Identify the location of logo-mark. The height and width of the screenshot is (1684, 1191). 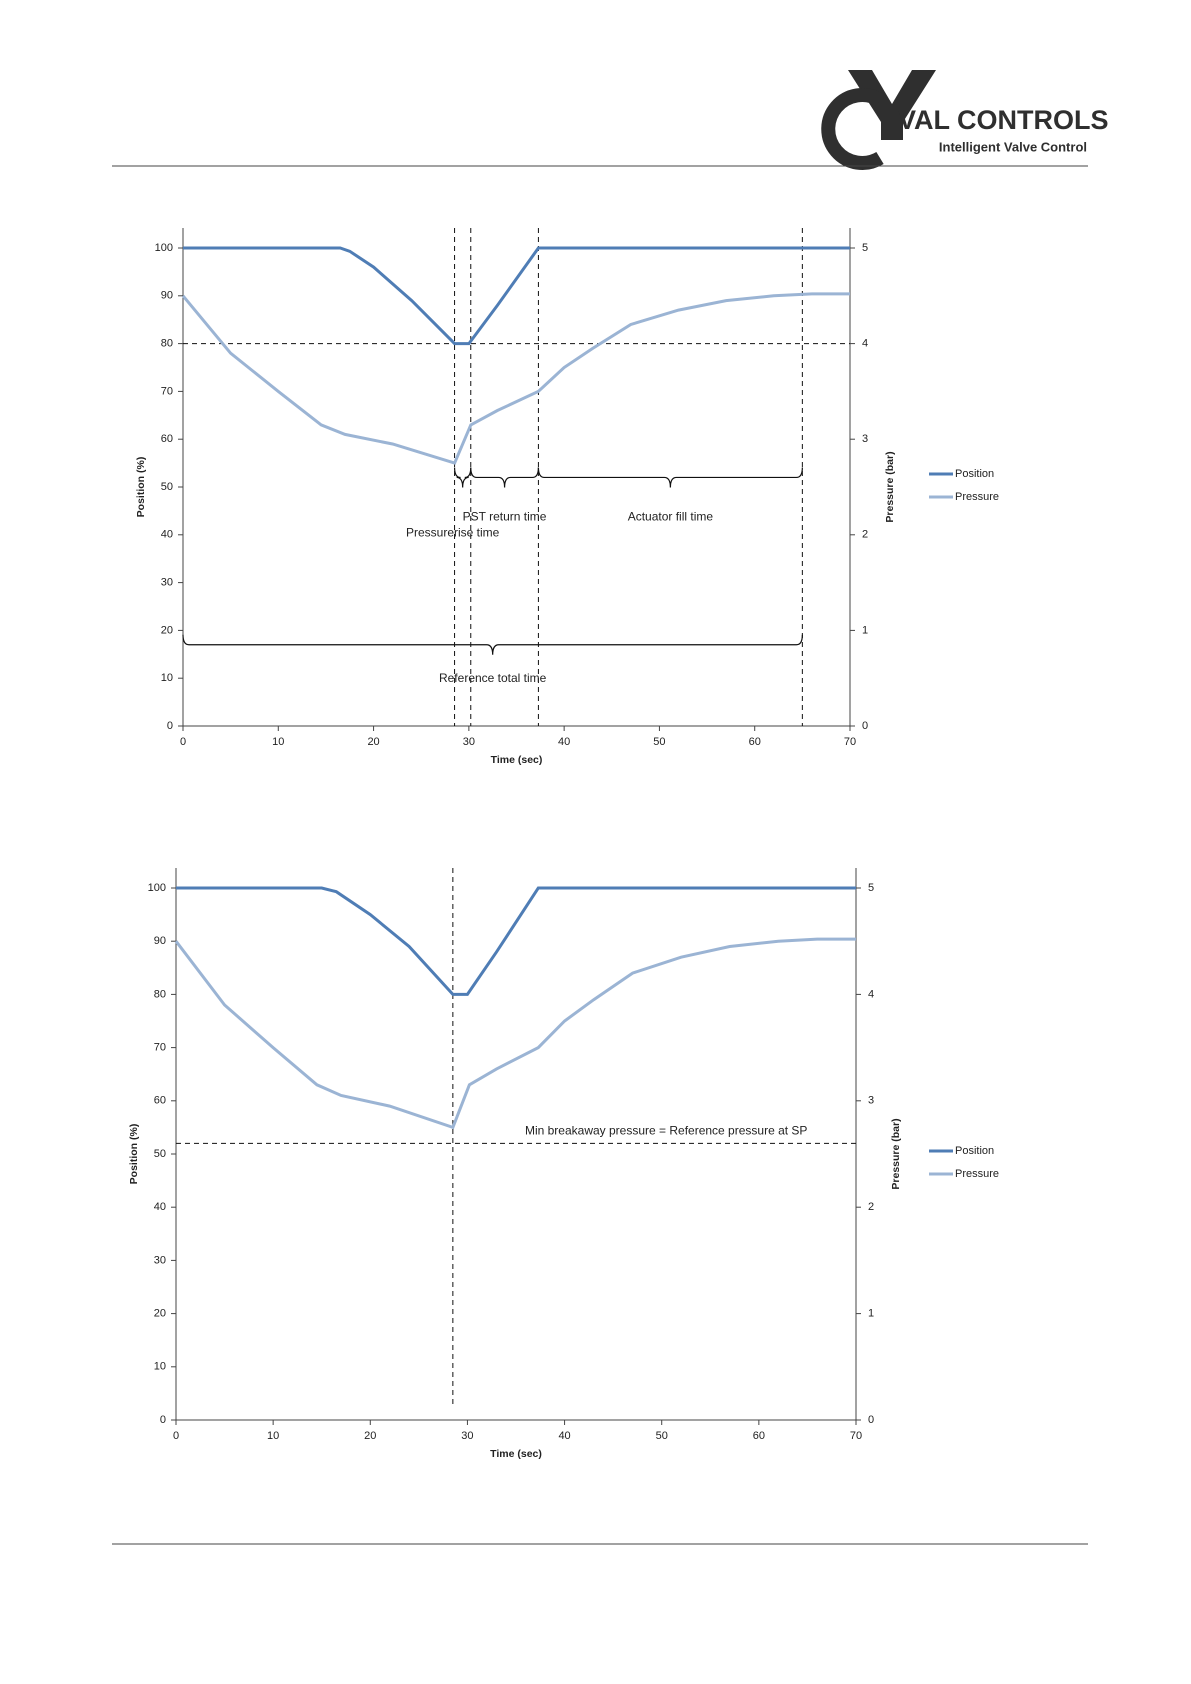
(892, 105).